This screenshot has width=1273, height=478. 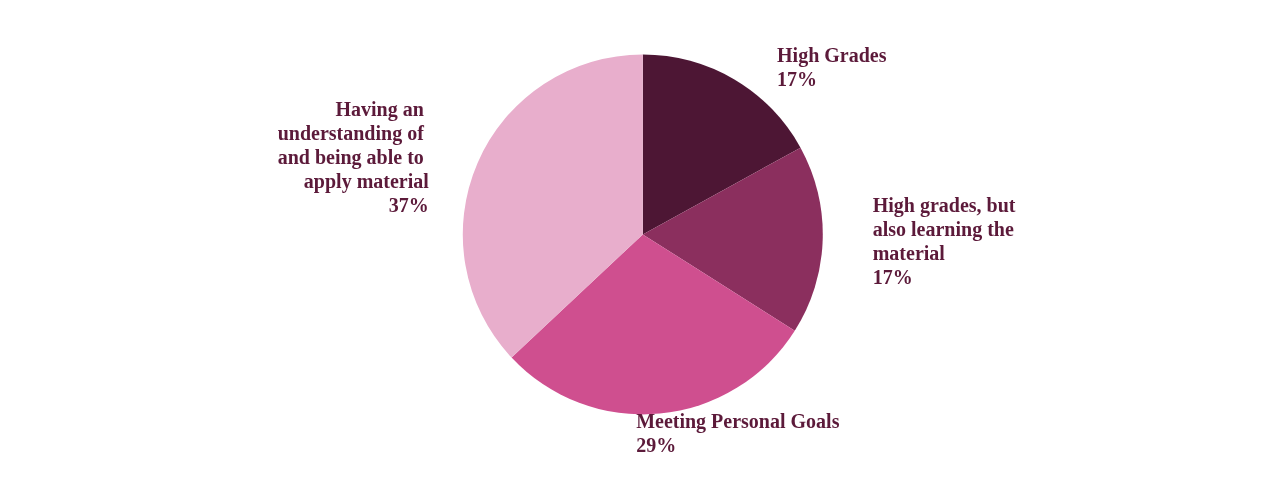 What do you see at coordinates (656, 444) in the screenshot?
I see `data-label: 29%` at bounding box center [656, 444].